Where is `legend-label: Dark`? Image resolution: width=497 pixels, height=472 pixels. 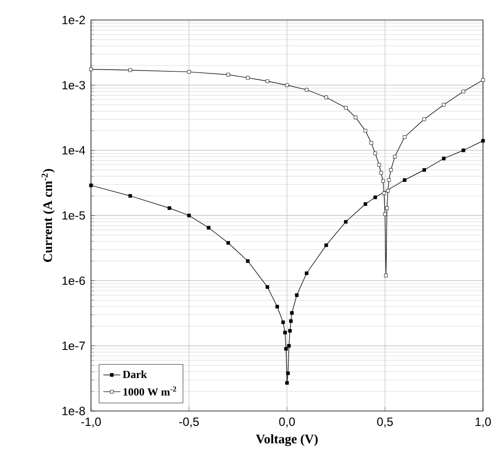
legend-label: Dark is located at coordinates (134, 374).